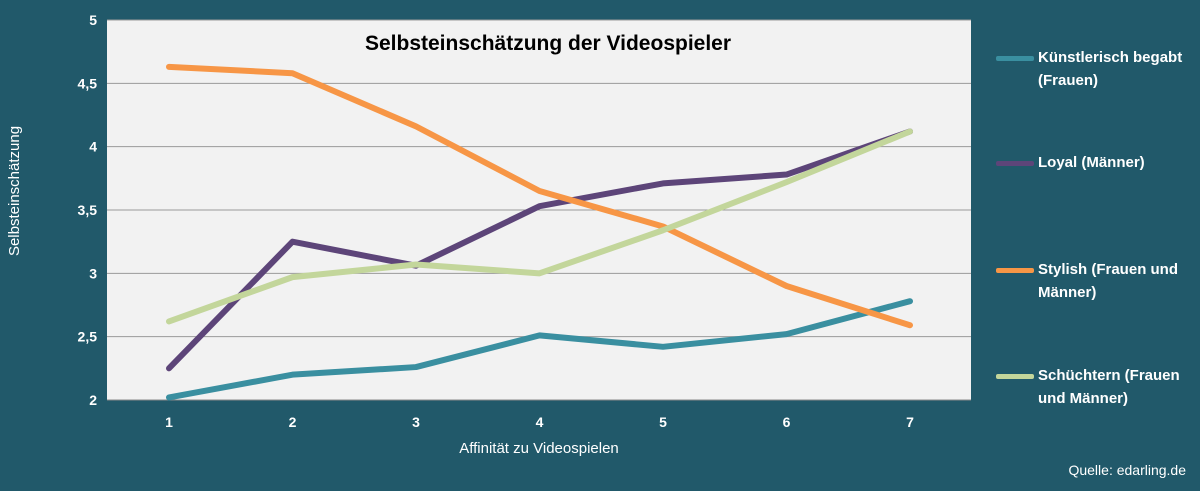 The image size is (1200, 491). I want to click on y-tick-label: 2, so click(93, 400).